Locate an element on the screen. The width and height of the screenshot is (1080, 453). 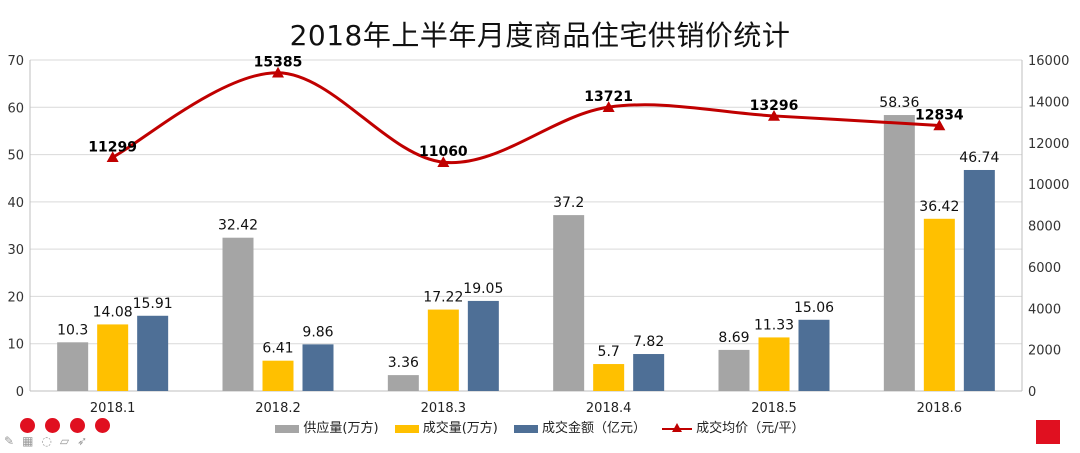
y-right-tick-label: 2000 is located at coordinates (1044, 351).